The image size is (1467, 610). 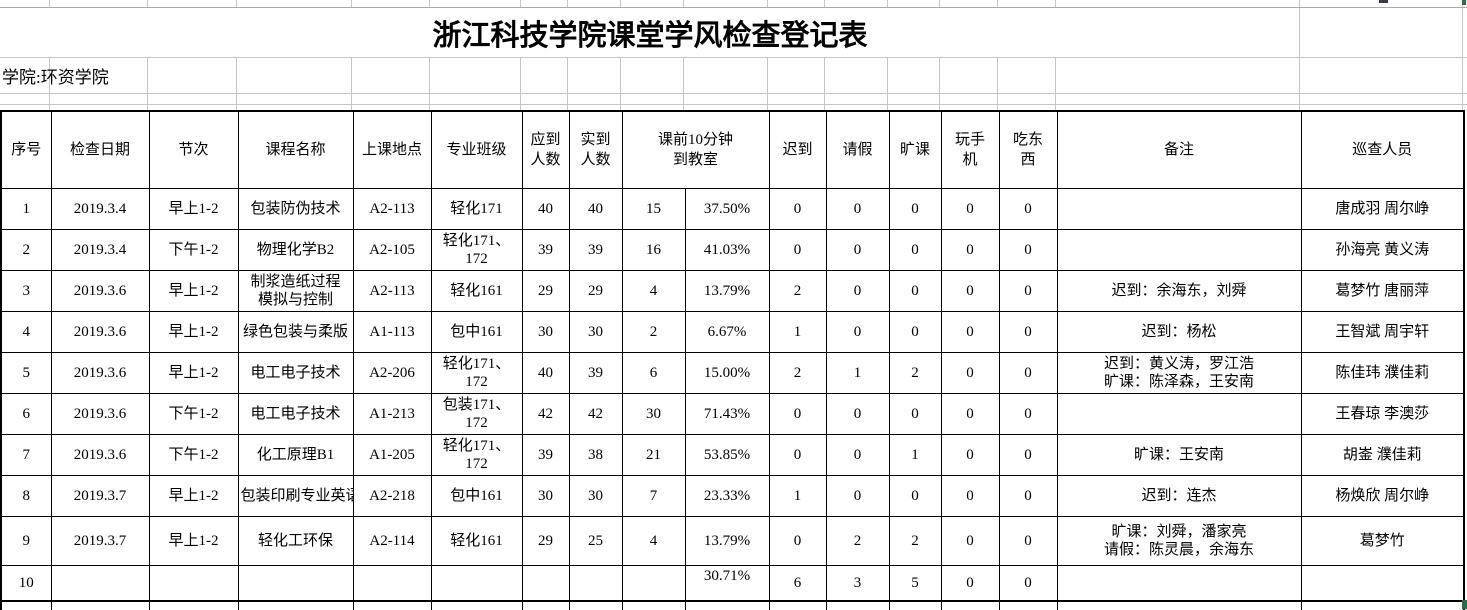 What do you see at coordinates (392, 249) in the screenshot?
I see `cell-location: A2-105` at bounding box center [392, 249].